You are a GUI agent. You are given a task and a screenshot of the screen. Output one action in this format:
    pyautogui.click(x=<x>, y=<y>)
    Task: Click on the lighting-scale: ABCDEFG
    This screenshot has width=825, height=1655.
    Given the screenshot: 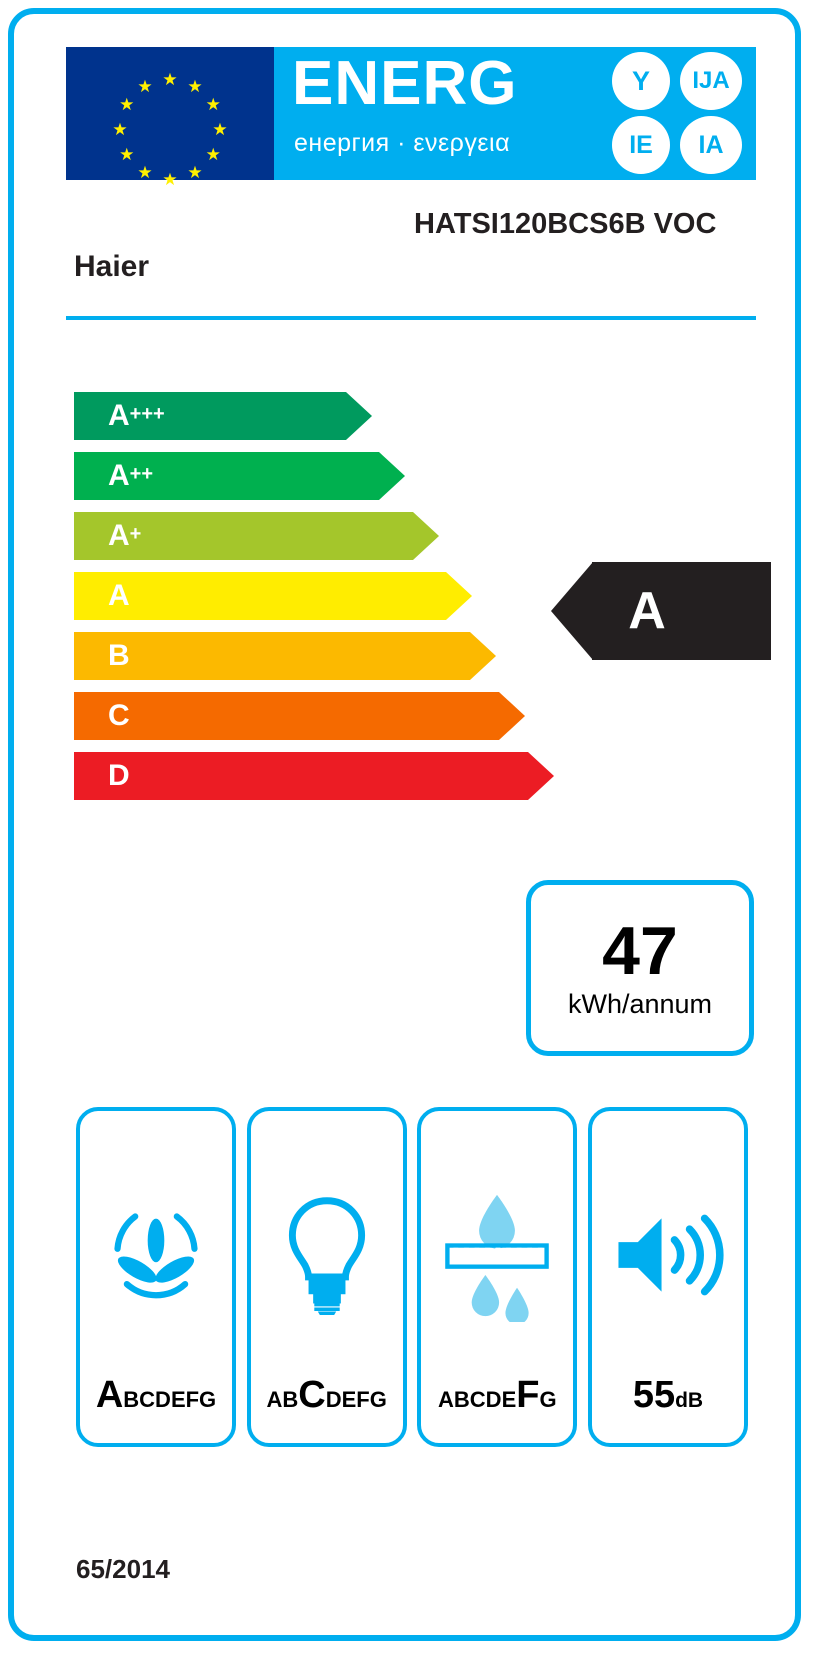 What is the action you would take?
    pyautogui.click(x=327, y=1395)
    